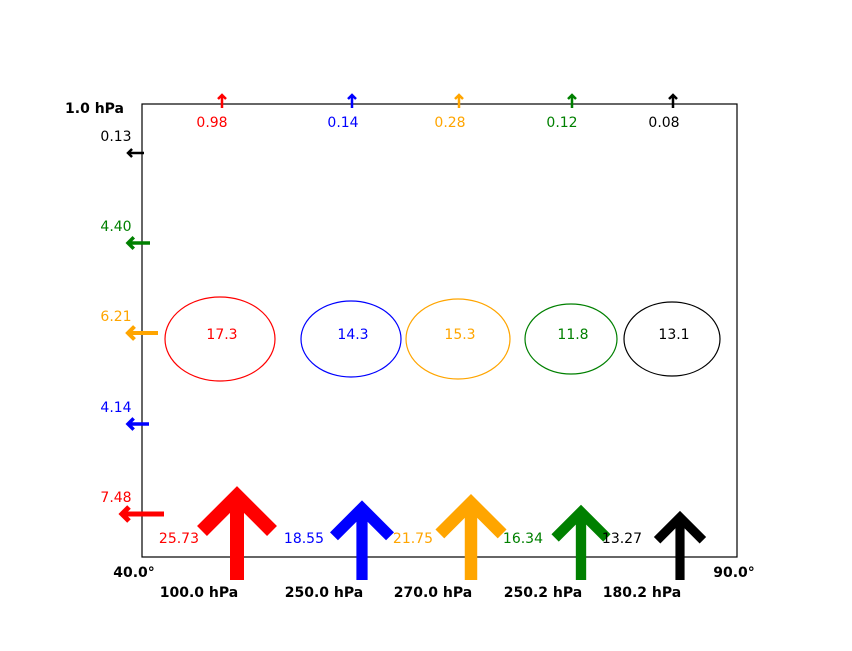 The width and height of the screenshot is (852, 651). Describe the element at coordinates (94, 109) in the screenshot. I see `corner-label-top-left: 1.0 hPa` at that location.